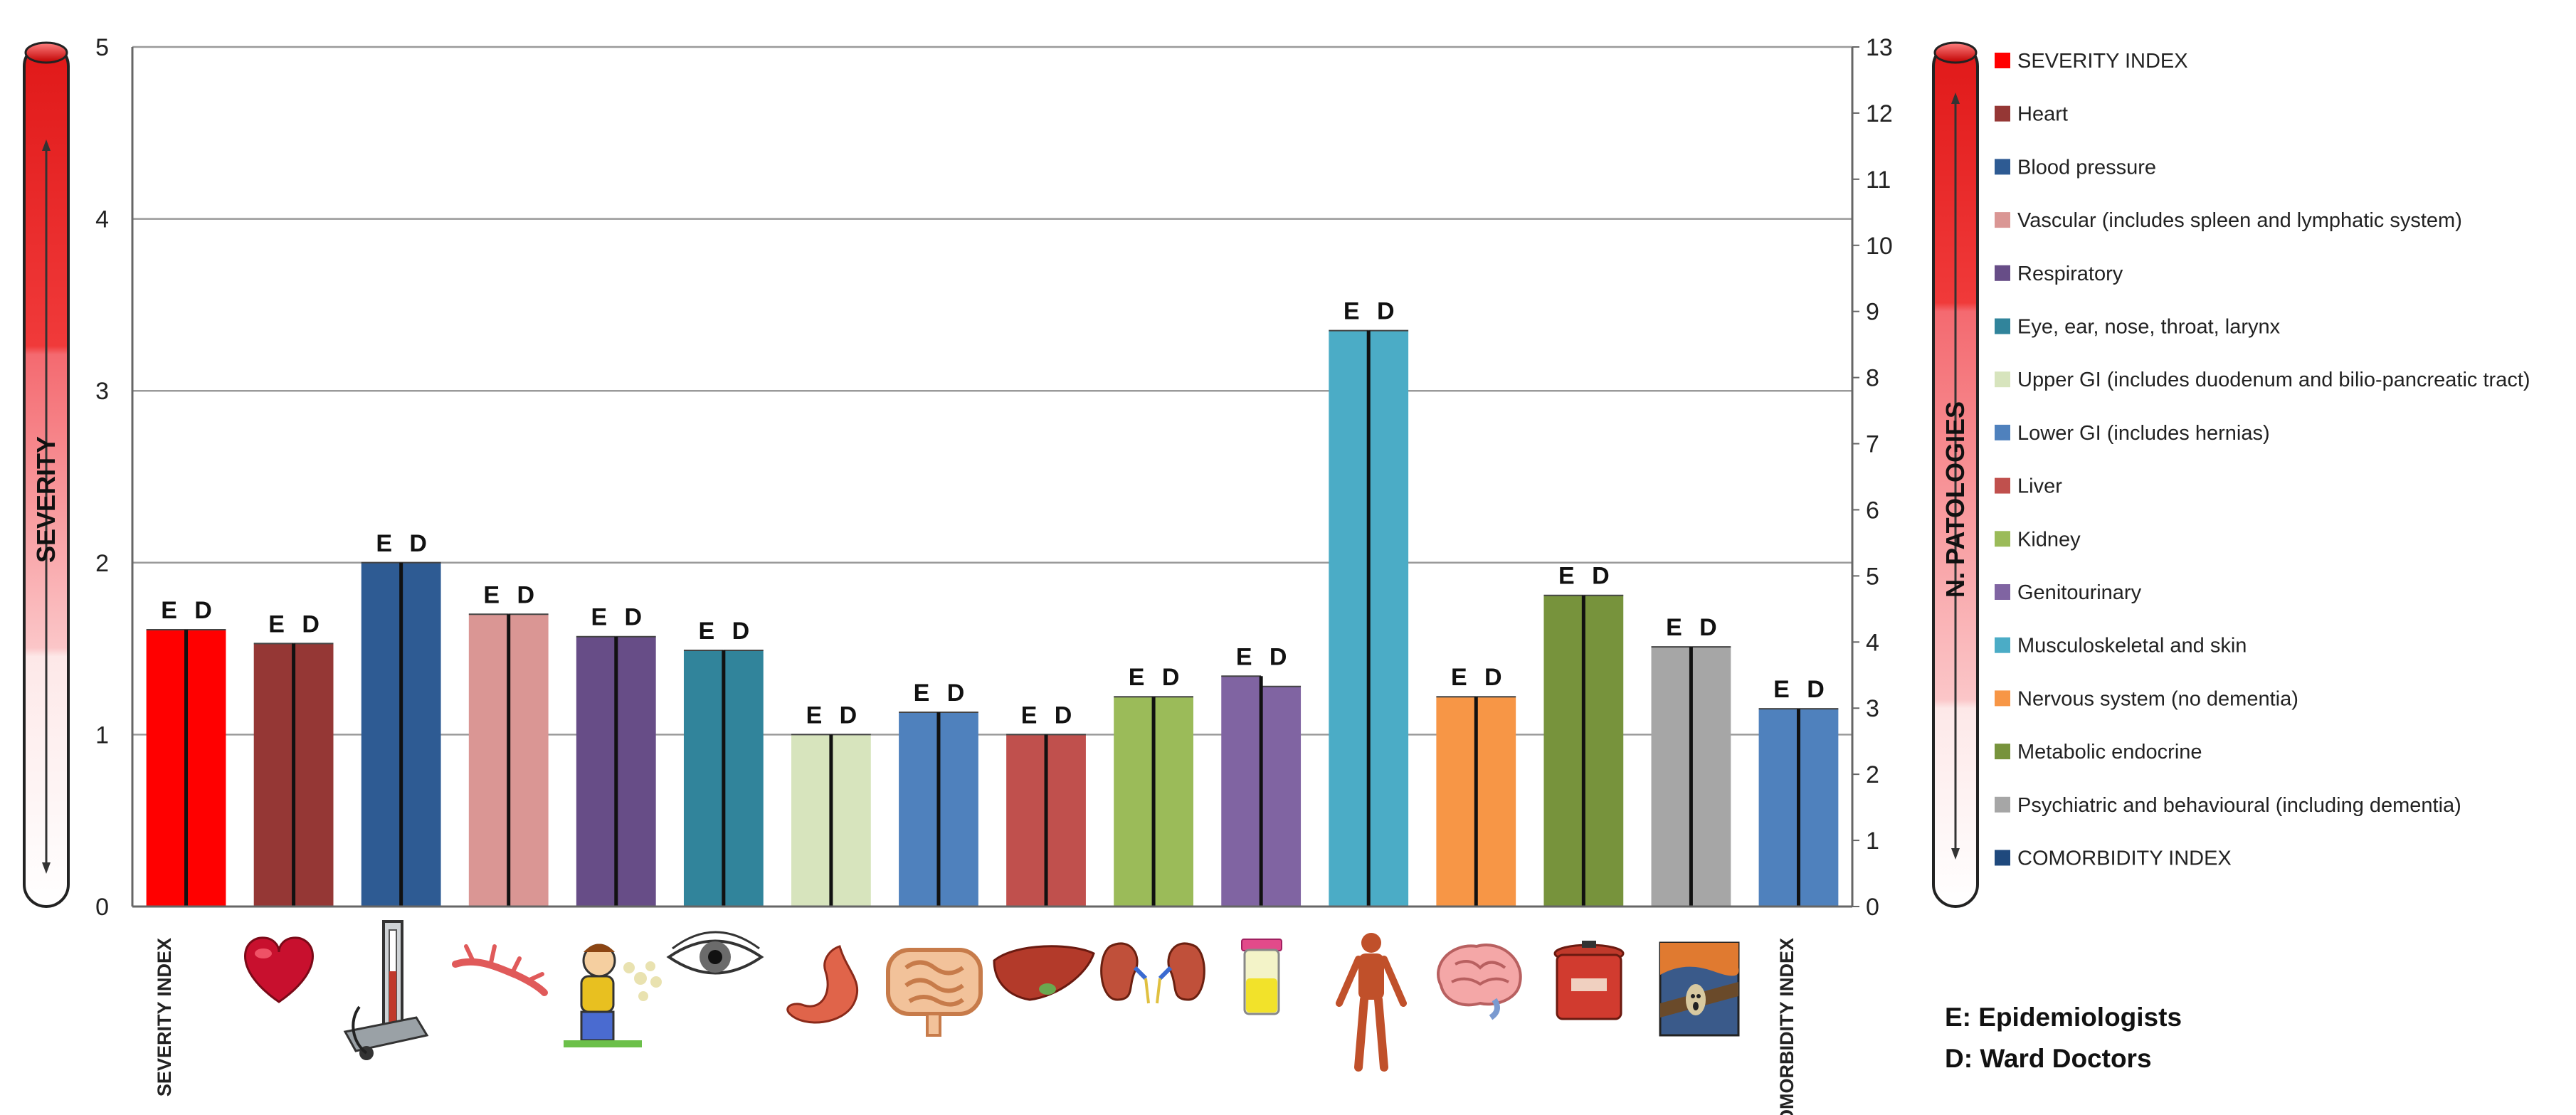 Image resolution: width=2576 pixels, height=1115 pixels. I want to click on note-epidemiologists: E: Epidemiologists, so click(2063, 1017).